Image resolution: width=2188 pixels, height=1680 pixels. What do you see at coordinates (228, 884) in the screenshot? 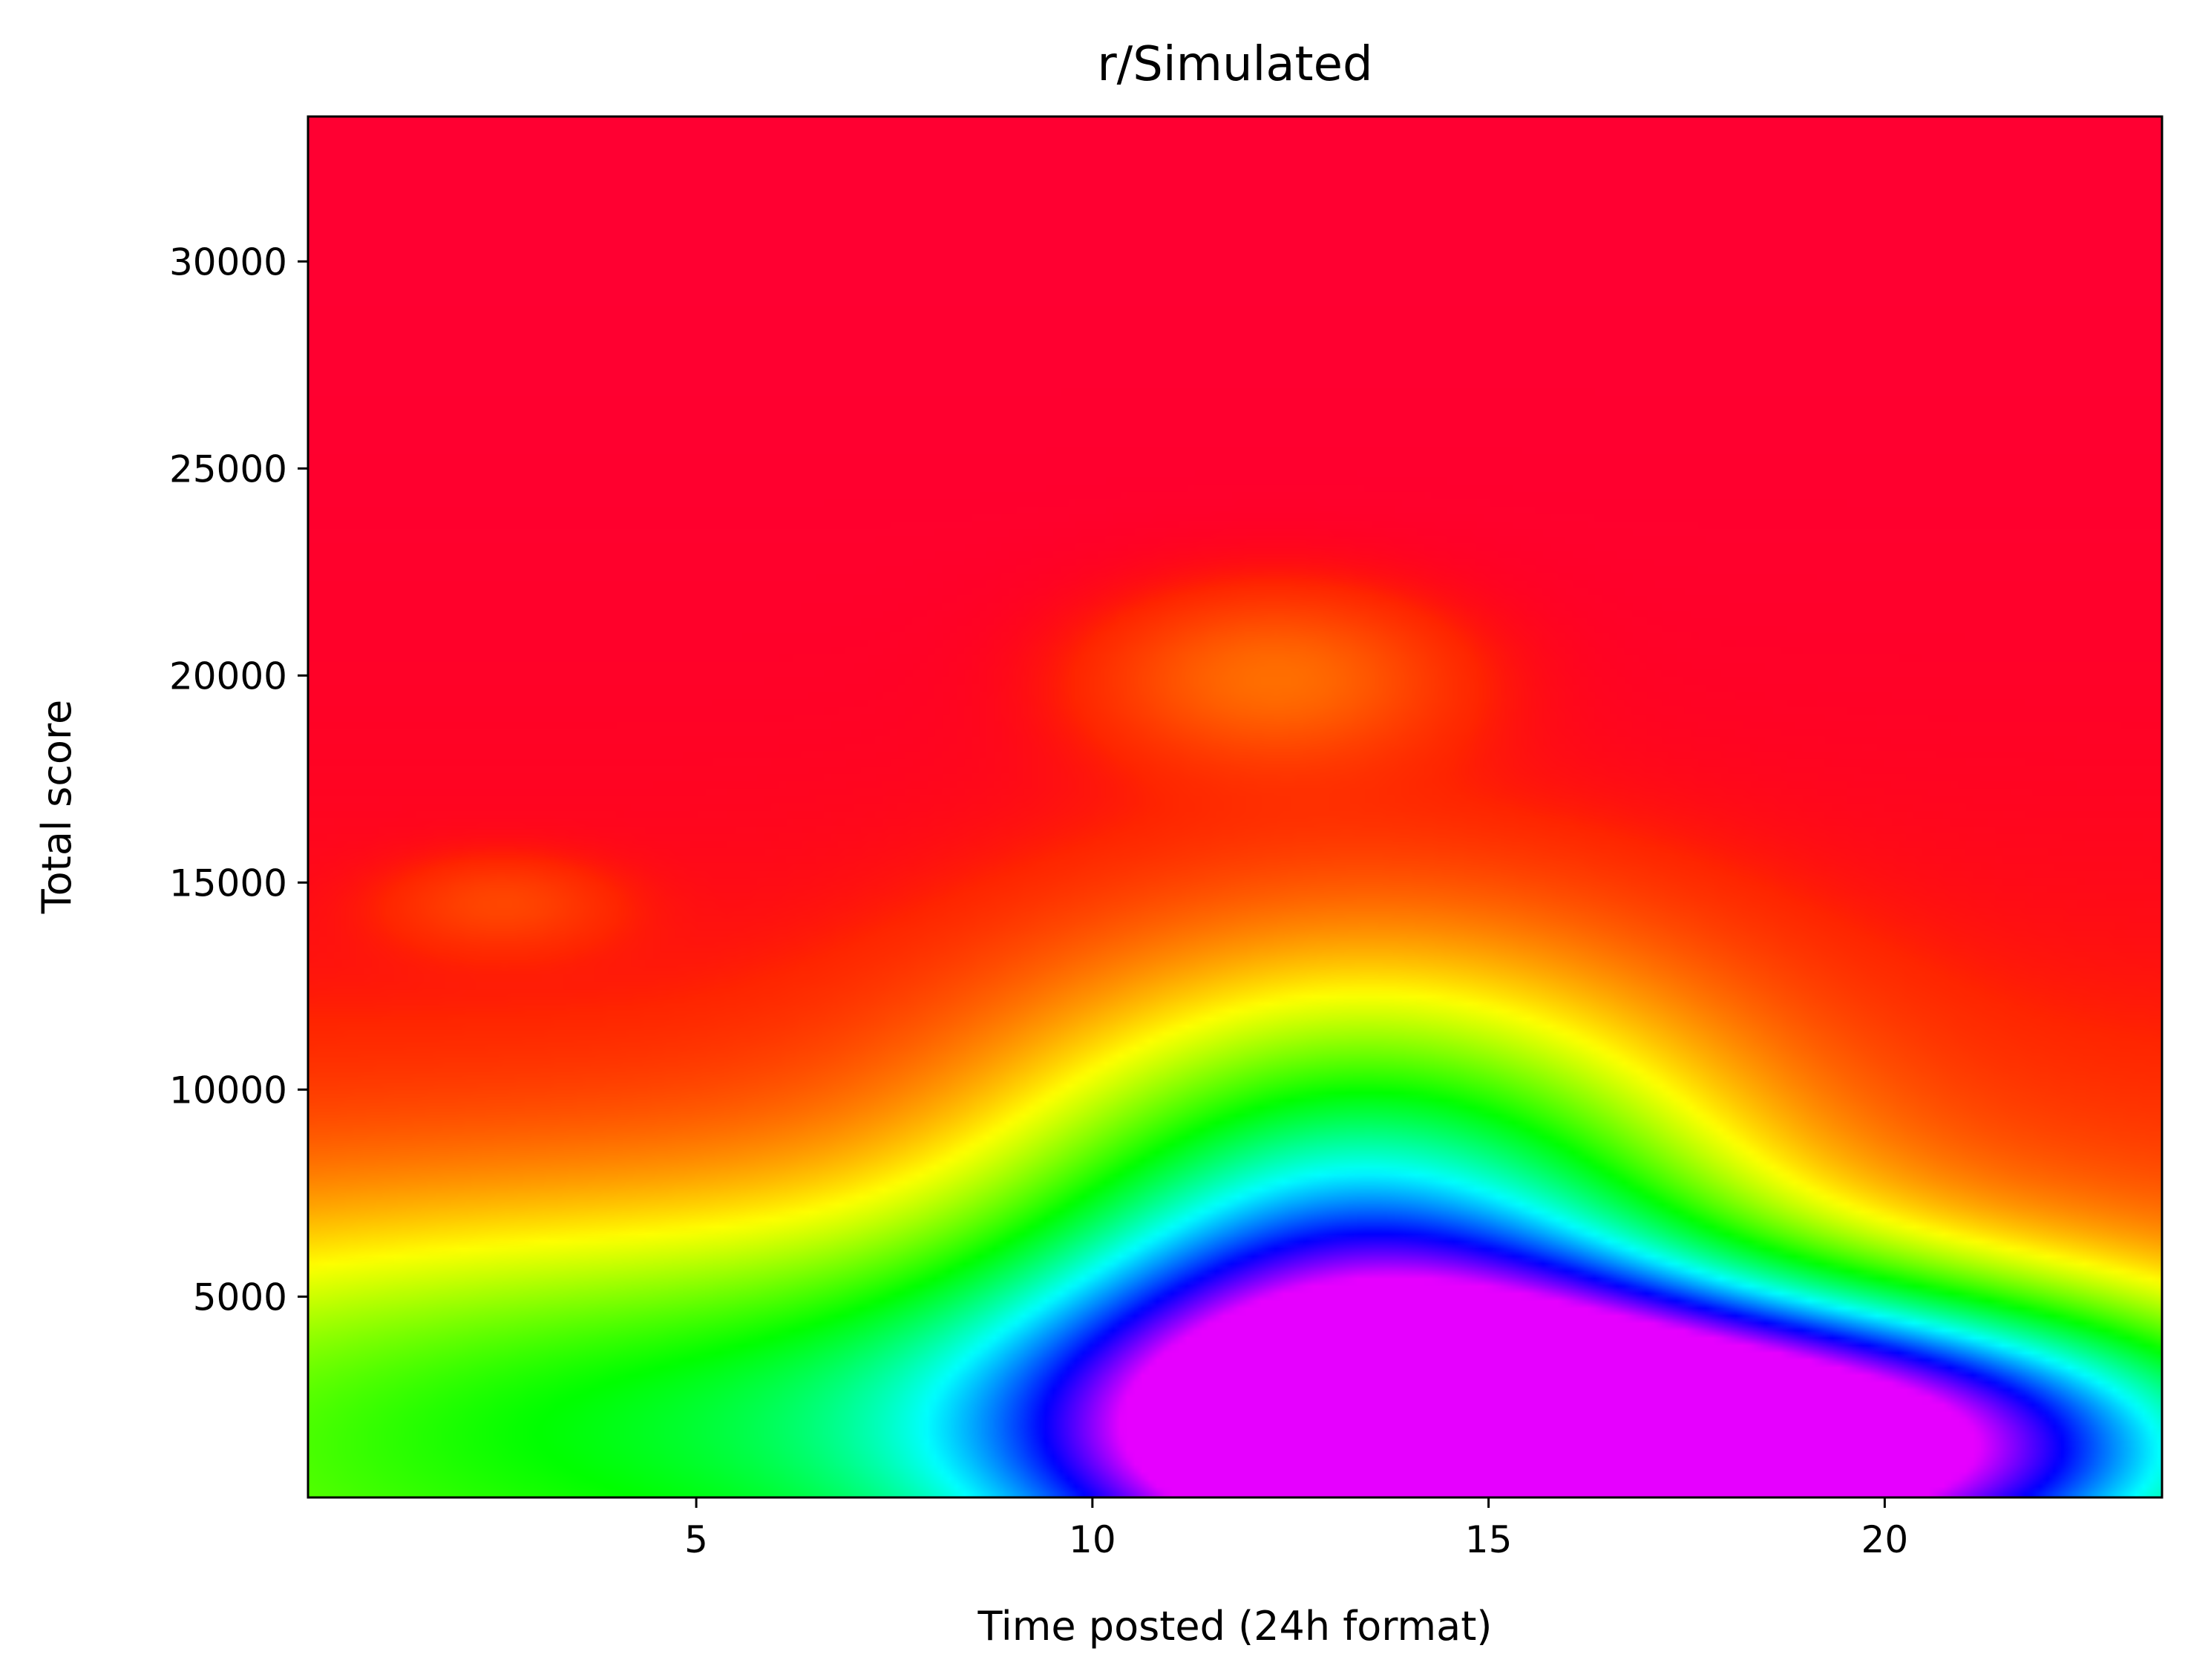
I see `y-tick-label: 15000` at bounding box center [228, 884].